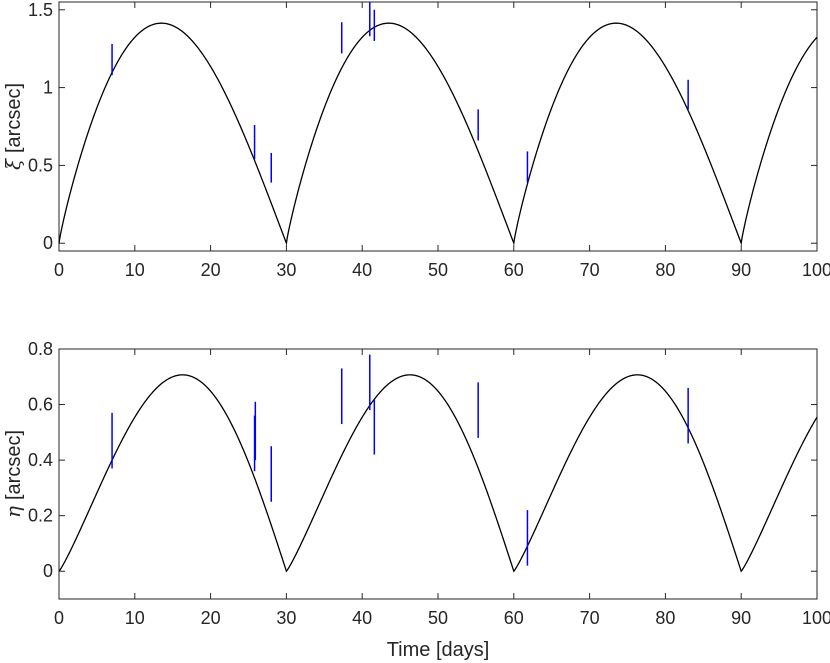 The width and height of the screenshot is (830, 663). Describe the element at coordinates (438, 650) in the screenshot. I see `x-axis-label: Time [days]` at that location.